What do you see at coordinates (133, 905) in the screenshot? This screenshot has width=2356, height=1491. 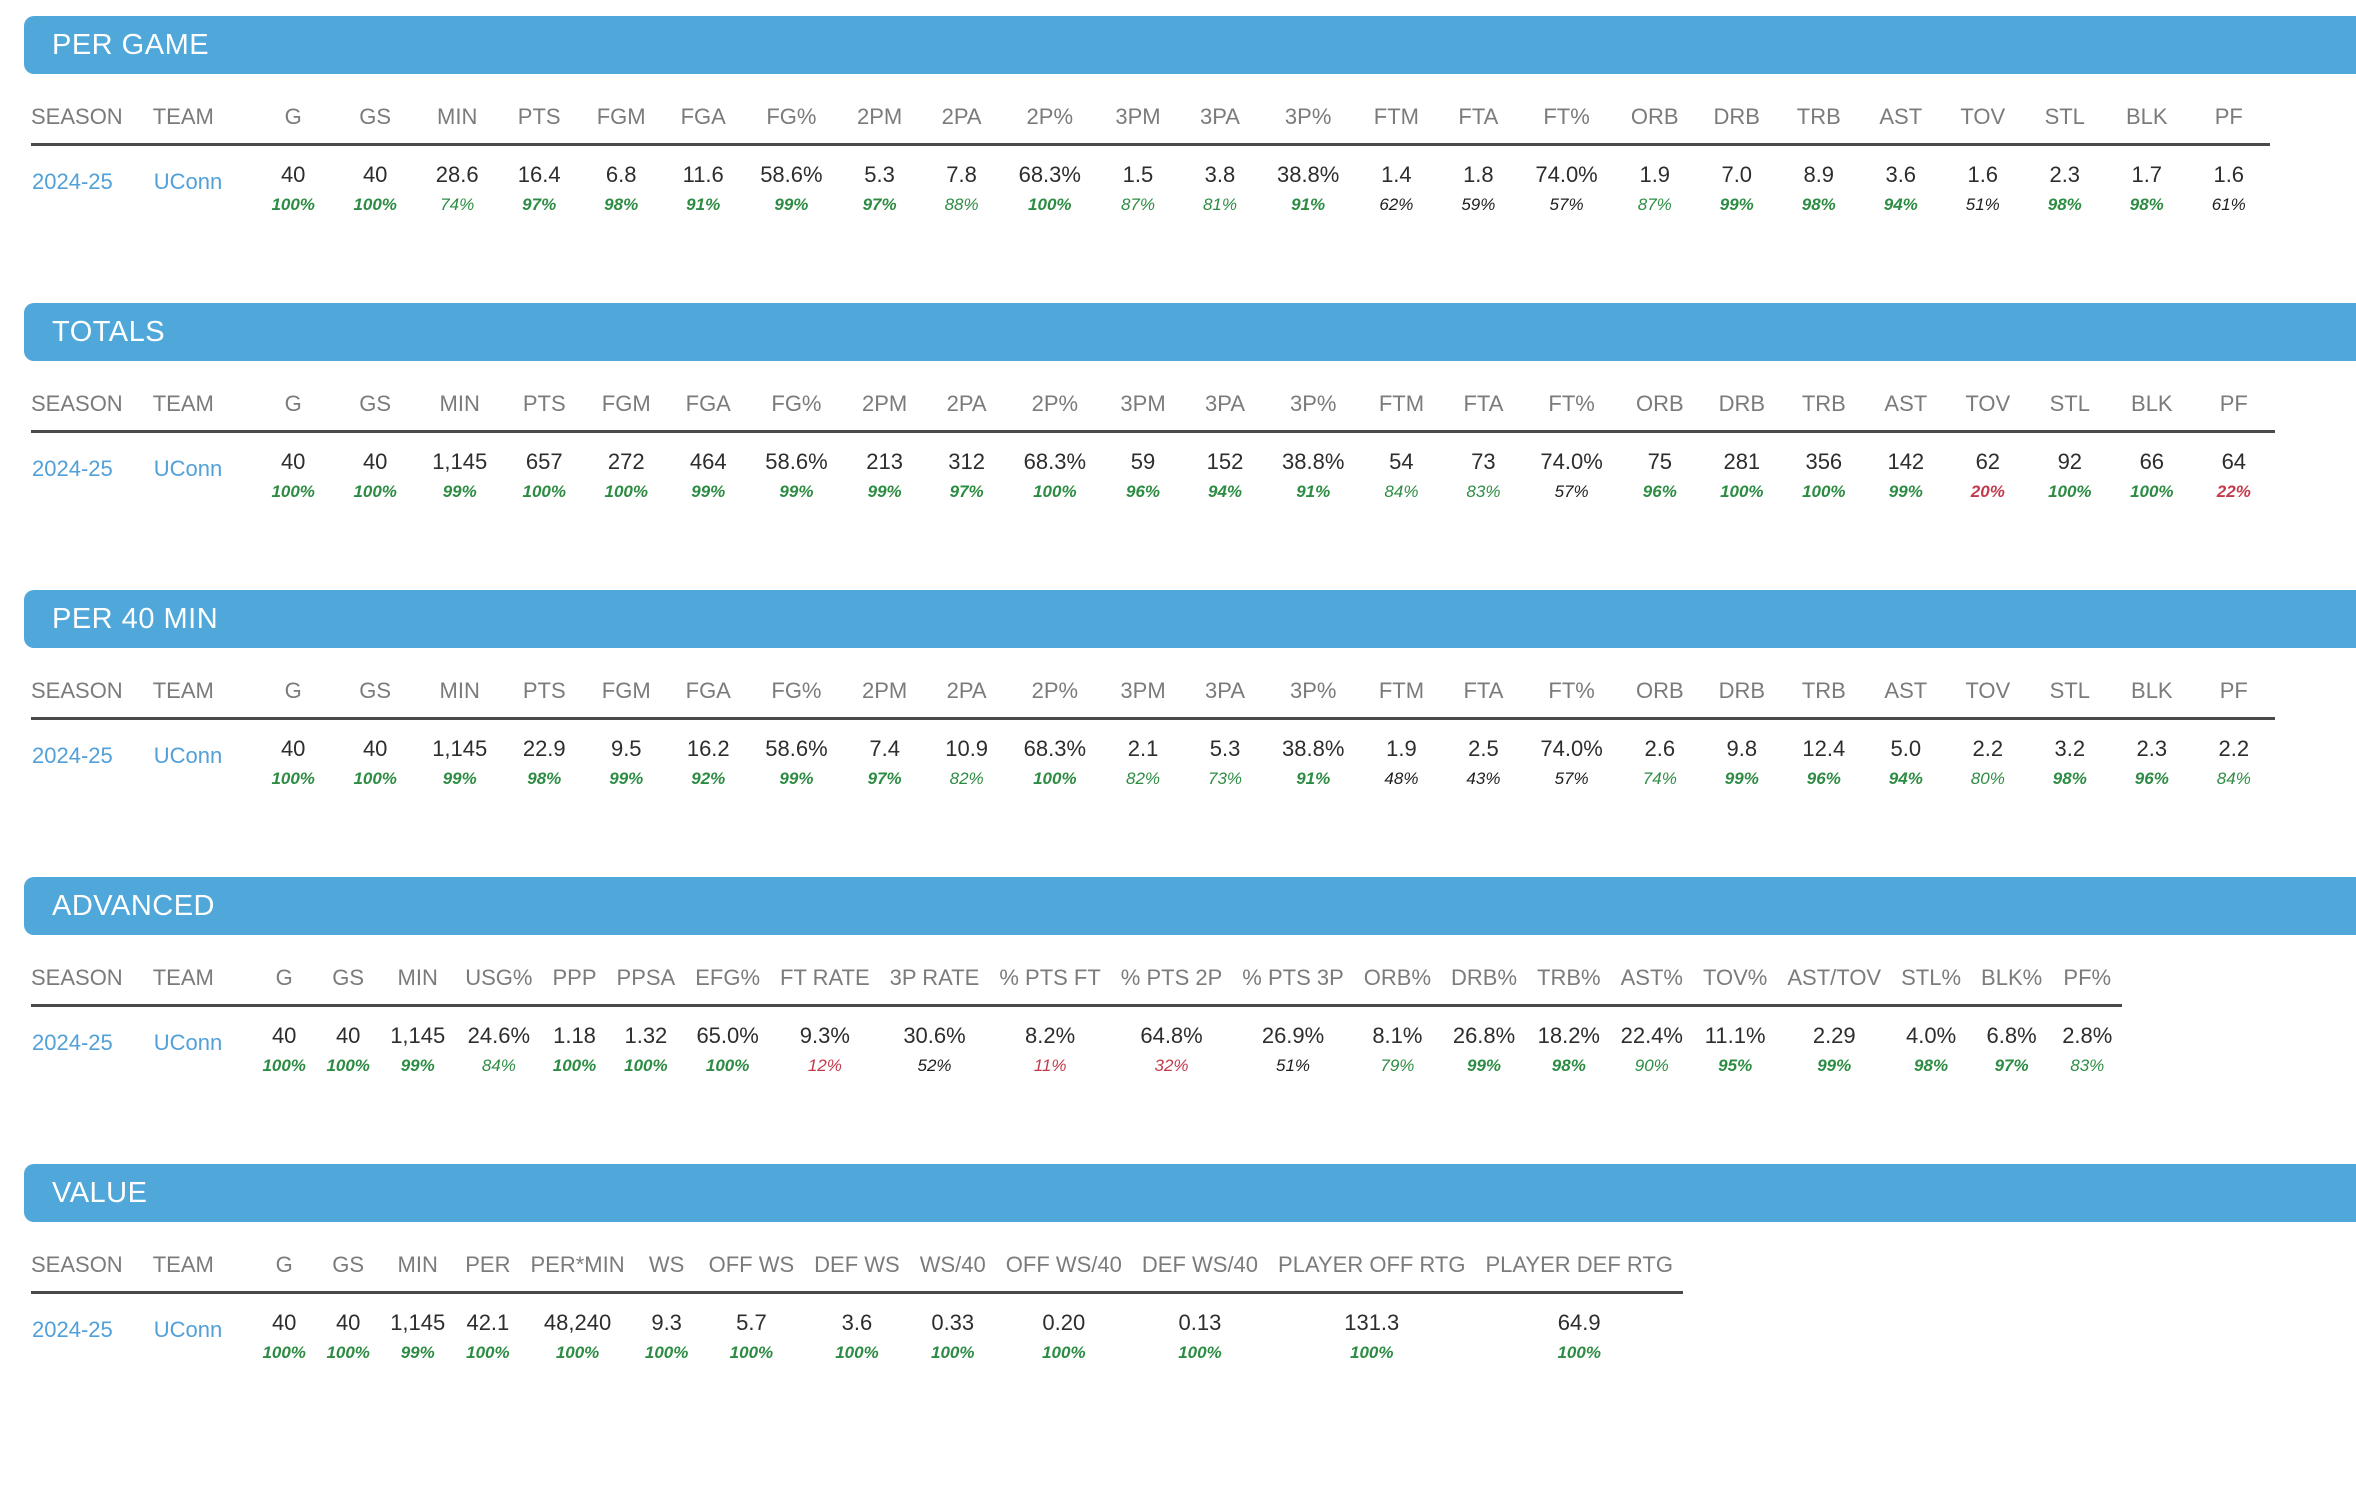 I see `section-title: ADVANCED` at bounding box center [133, 905].